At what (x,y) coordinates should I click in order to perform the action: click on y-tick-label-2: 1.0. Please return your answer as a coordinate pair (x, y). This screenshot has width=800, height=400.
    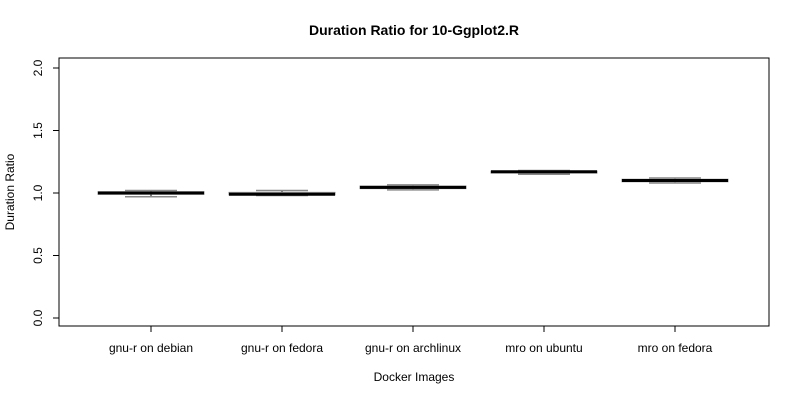
    Looking at the image, I should click on (38, 192).